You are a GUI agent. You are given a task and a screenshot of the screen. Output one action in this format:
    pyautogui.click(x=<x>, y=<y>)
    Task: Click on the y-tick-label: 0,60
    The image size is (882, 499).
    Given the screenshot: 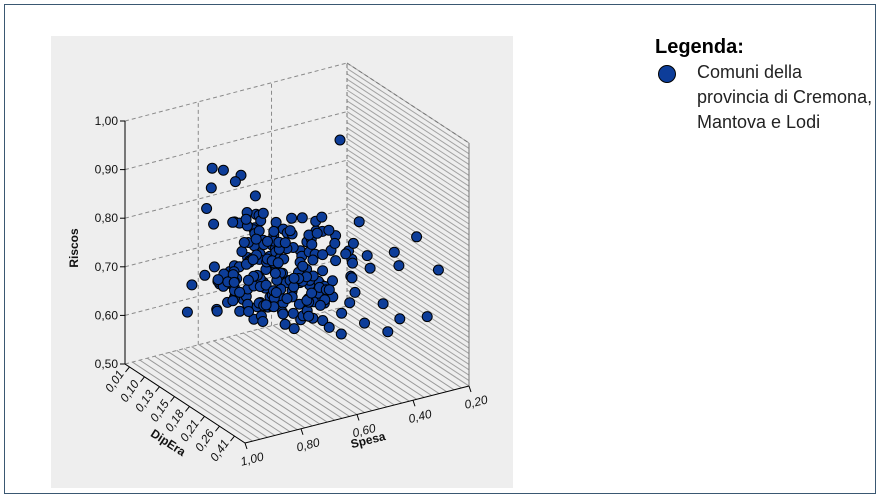 What is the action you would take?
    pyautogui.click(x=107, y=315)
    